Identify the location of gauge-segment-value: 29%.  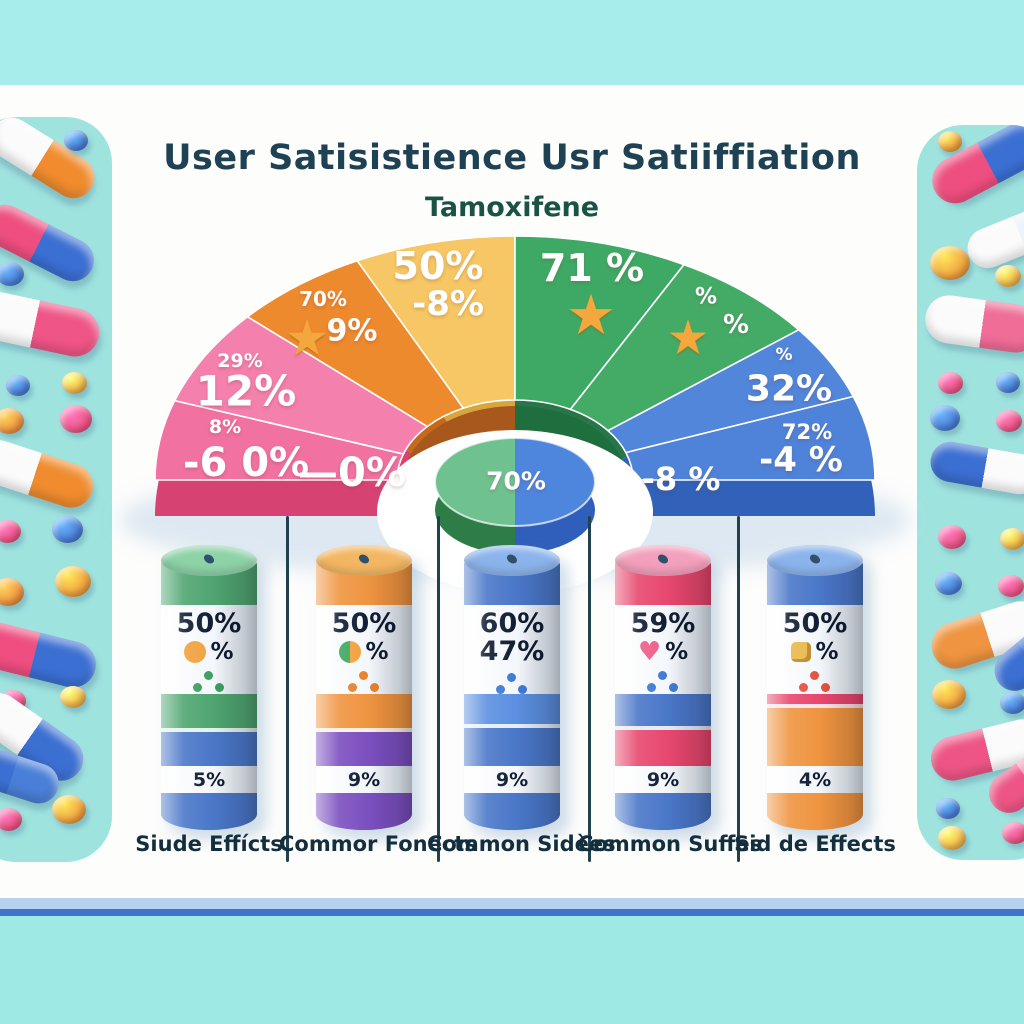
(240, 361).